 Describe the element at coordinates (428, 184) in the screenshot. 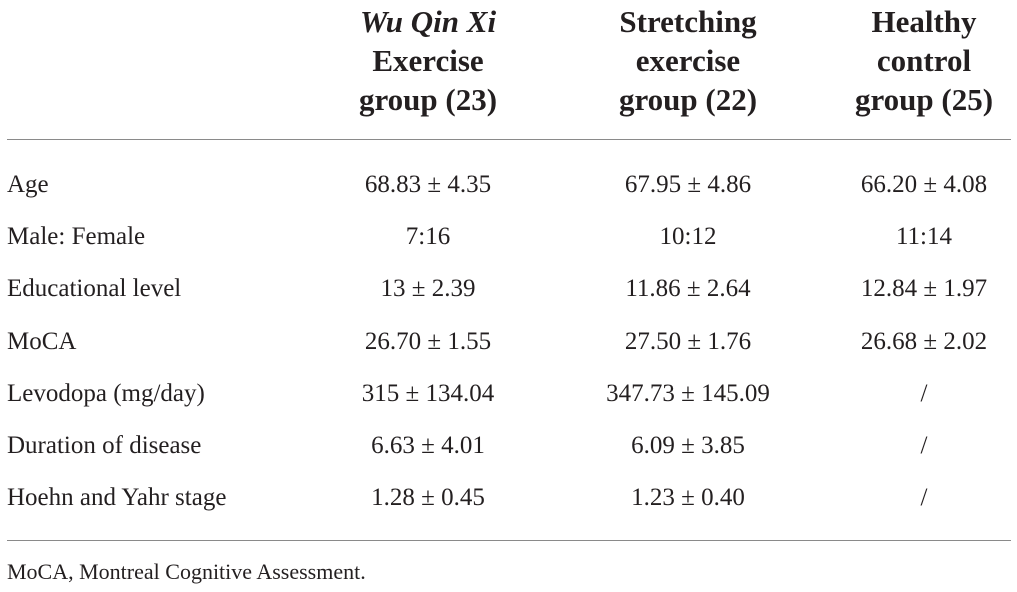

I see `cell-value: 68.83 ± 4.35` at that location.